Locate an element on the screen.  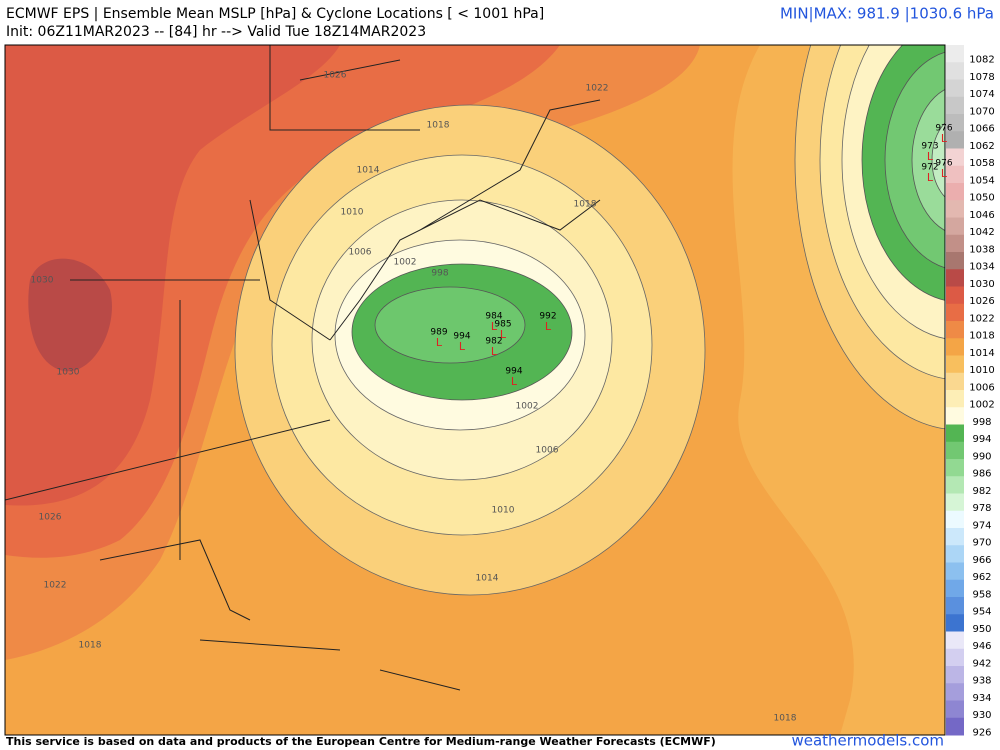
cyclone-value: 984 is located at coordinates (493, 317).